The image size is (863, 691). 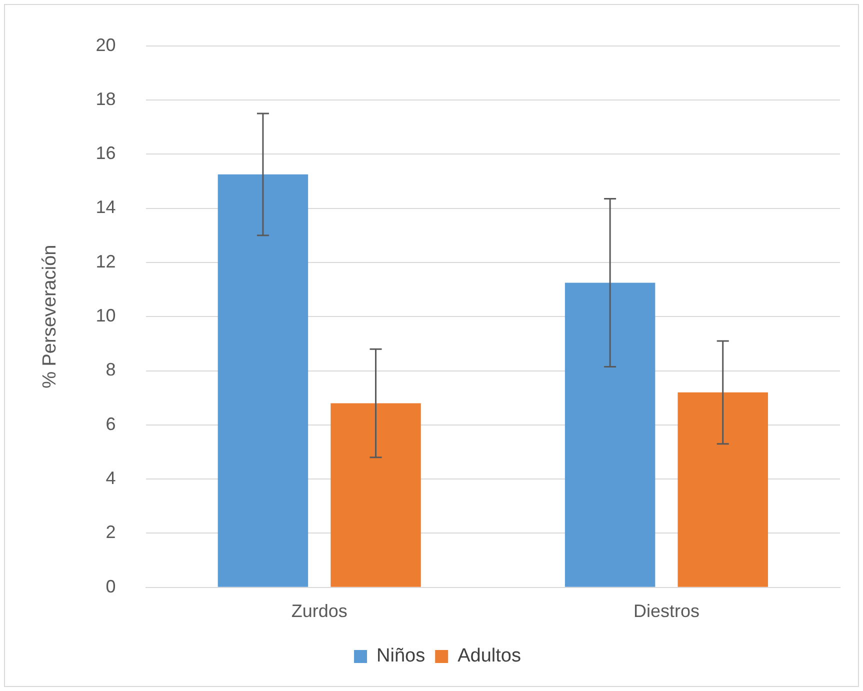 What do you see at coordinates (111, 532) in the screenshot?
I see `y-tick-label: 2` at bounding box center [111, 532].